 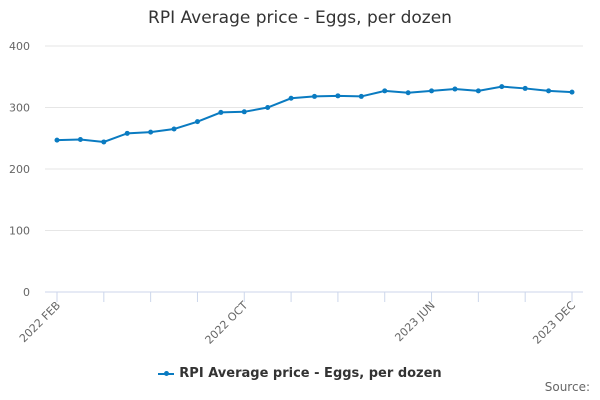 I want to click on legend-label: RPI Average price - Eggs, per dozen, so click(x=310, y=373).